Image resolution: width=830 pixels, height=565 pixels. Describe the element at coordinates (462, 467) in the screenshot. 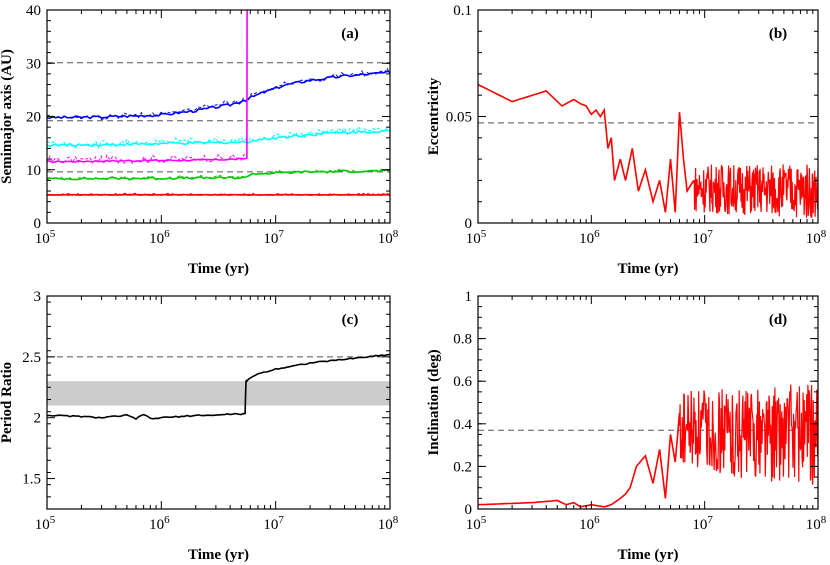

I see `y-tick-label: 0.2` at that location.